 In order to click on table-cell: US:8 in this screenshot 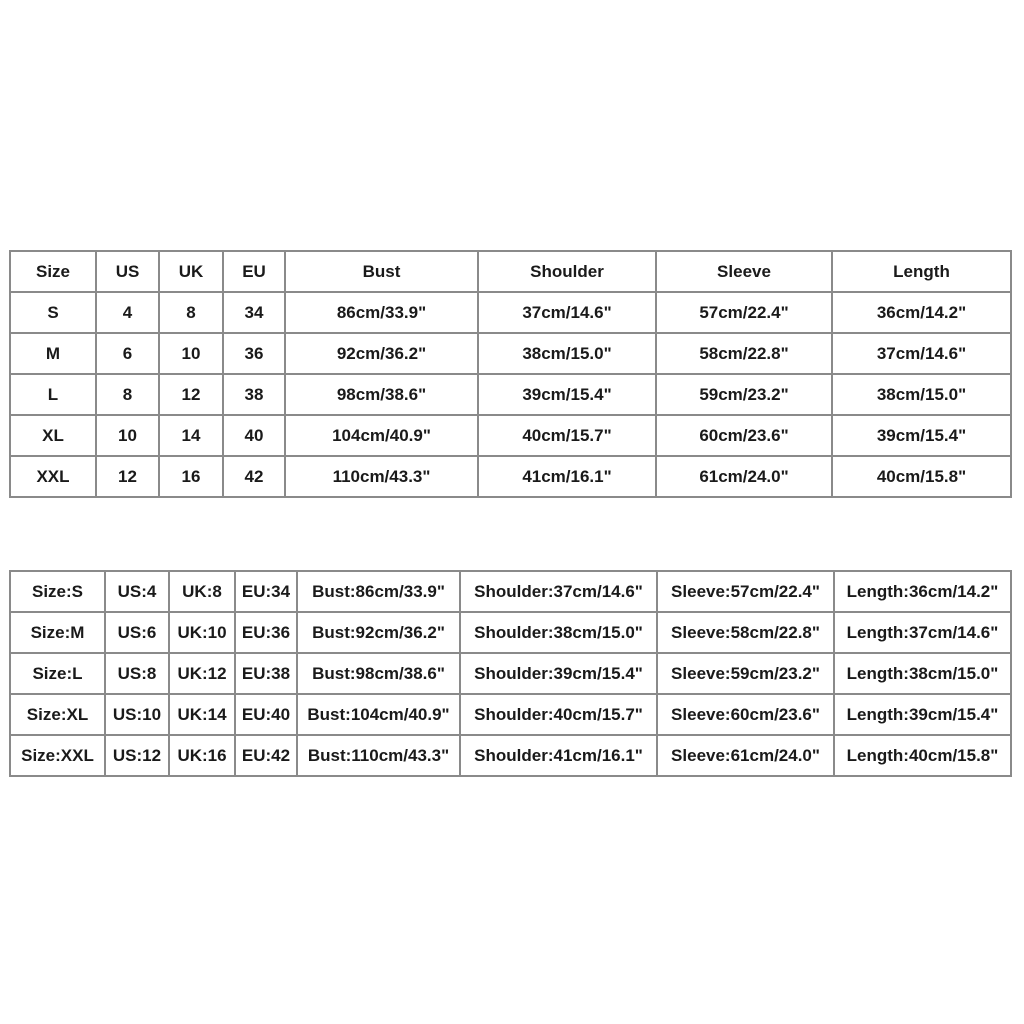, I will do `click(137, 673)`.